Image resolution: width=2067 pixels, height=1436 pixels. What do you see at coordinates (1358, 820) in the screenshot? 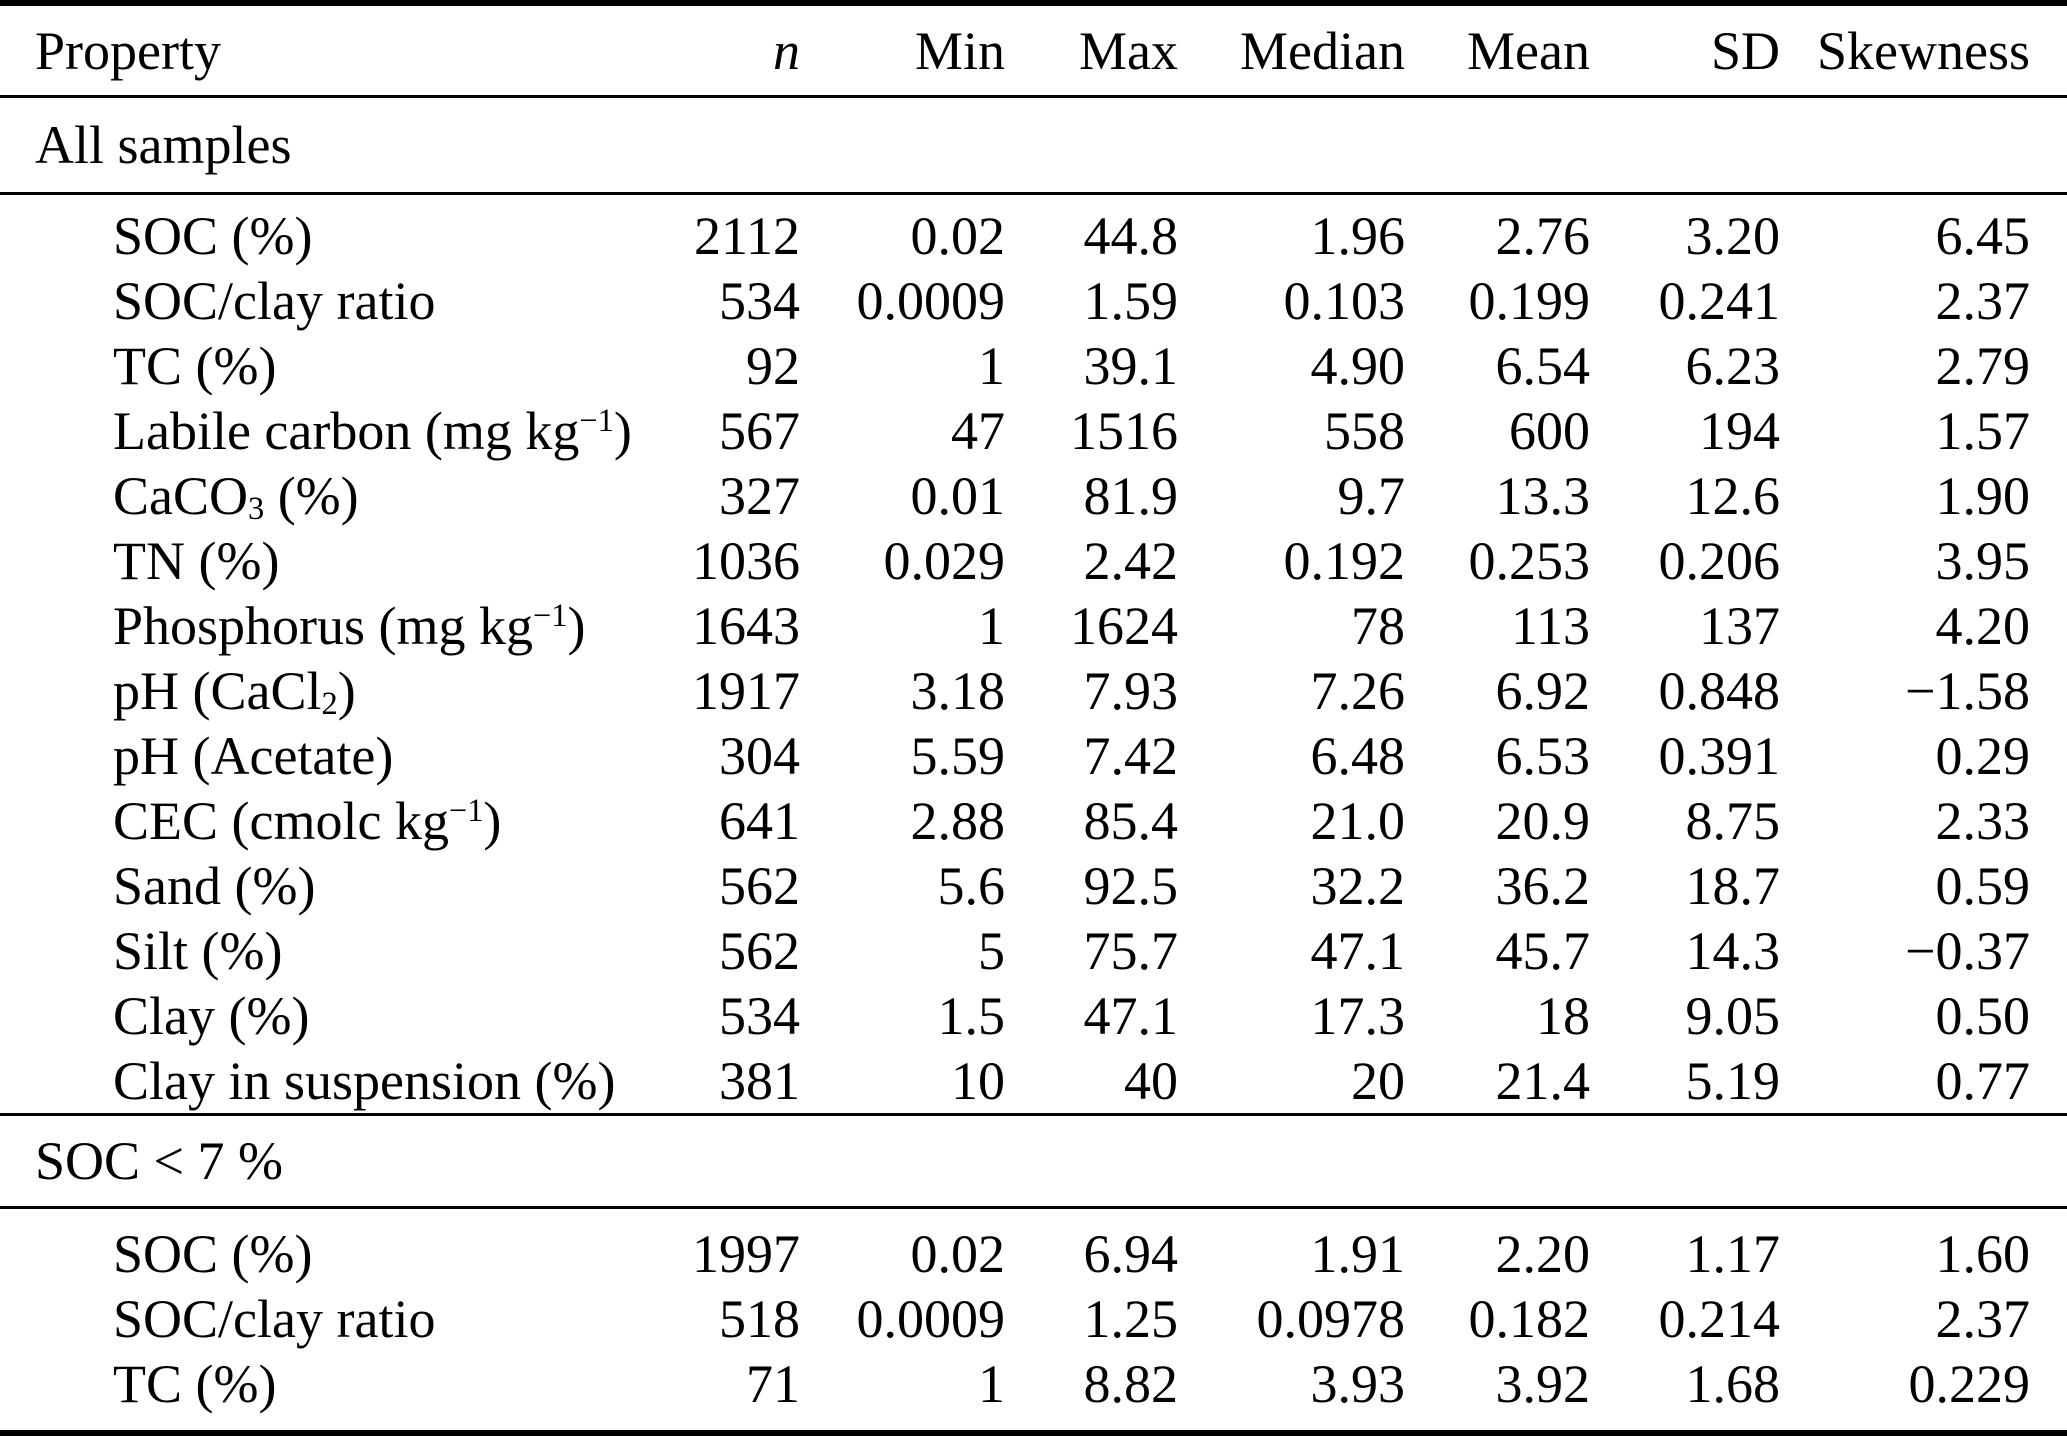
I see `cell-median: 21.0` at bounding box center [1358, 820].